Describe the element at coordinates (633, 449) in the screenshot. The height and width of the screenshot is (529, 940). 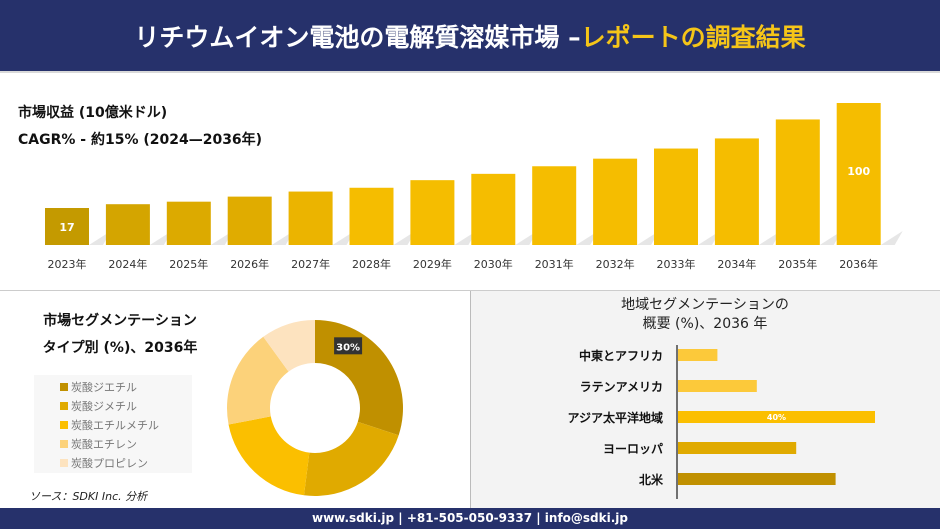
I see `region-label: ヨーロッパ` at that location.